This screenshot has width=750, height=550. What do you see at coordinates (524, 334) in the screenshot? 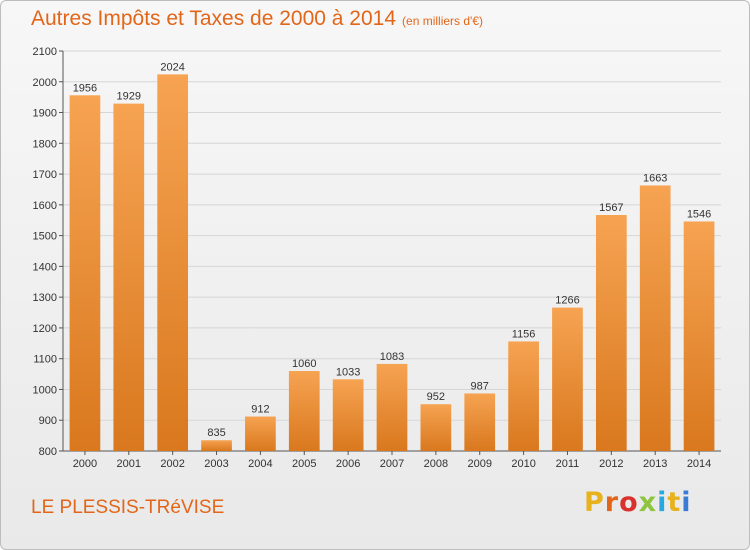
I see `data-label-2010: 1156` at bounding box center [524, 334].